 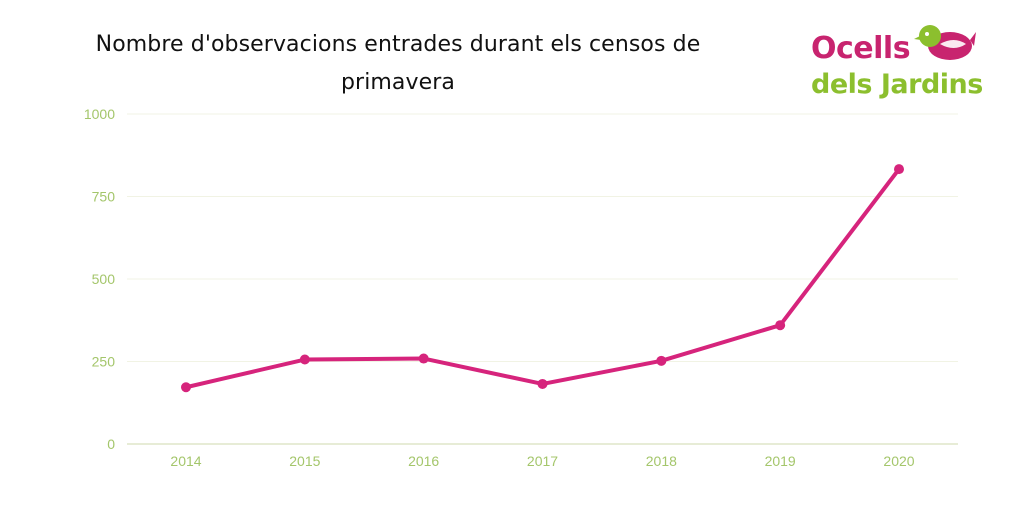 What do you see at coordinates (111, 444) in the screenshot?
I see `y-tick-label: 0` at bounding box center [111, 444].